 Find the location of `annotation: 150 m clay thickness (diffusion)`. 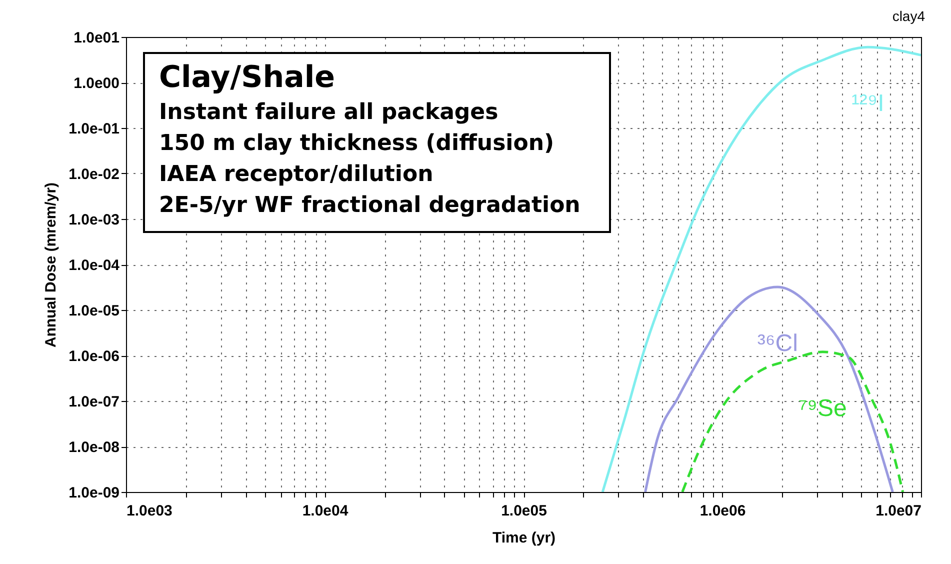

annotation: 150 m clay thickness (diffusion) is located at coordinates (357, 144).